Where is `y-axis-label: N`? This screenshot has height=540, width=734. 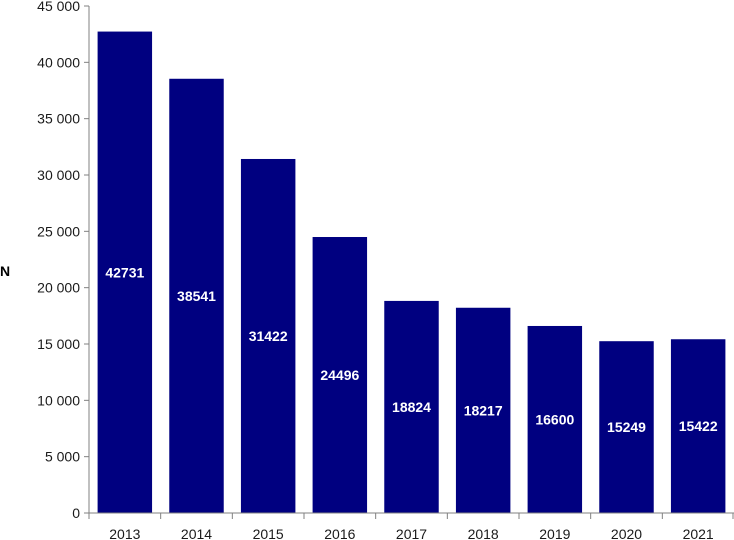
y-axis-label: N is located at coordinates (5, 271).